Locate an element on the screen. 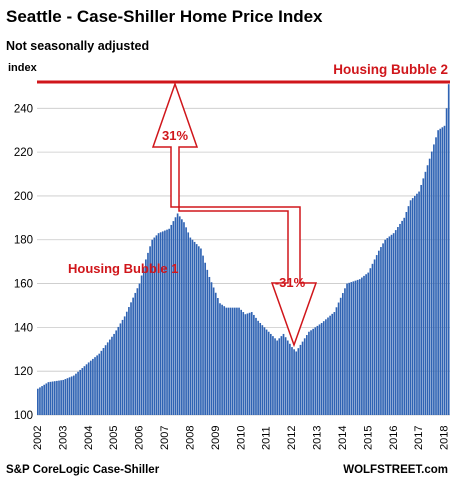 The height and width of the screenshot is (481, 454). y-tick-label-240: 240 is located at coordinates (23, 109).